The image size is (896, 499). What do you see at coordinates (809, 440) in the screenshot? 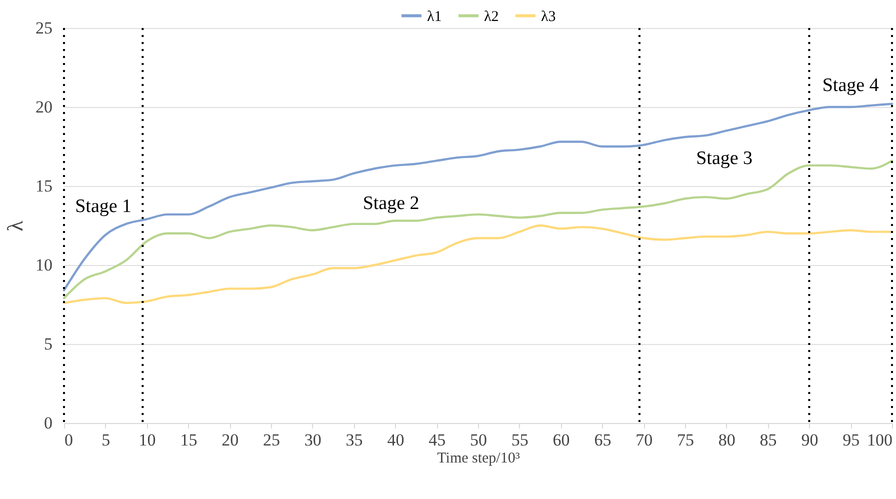
I see `x-tick-label: 90` at bounding box center [809, 440].